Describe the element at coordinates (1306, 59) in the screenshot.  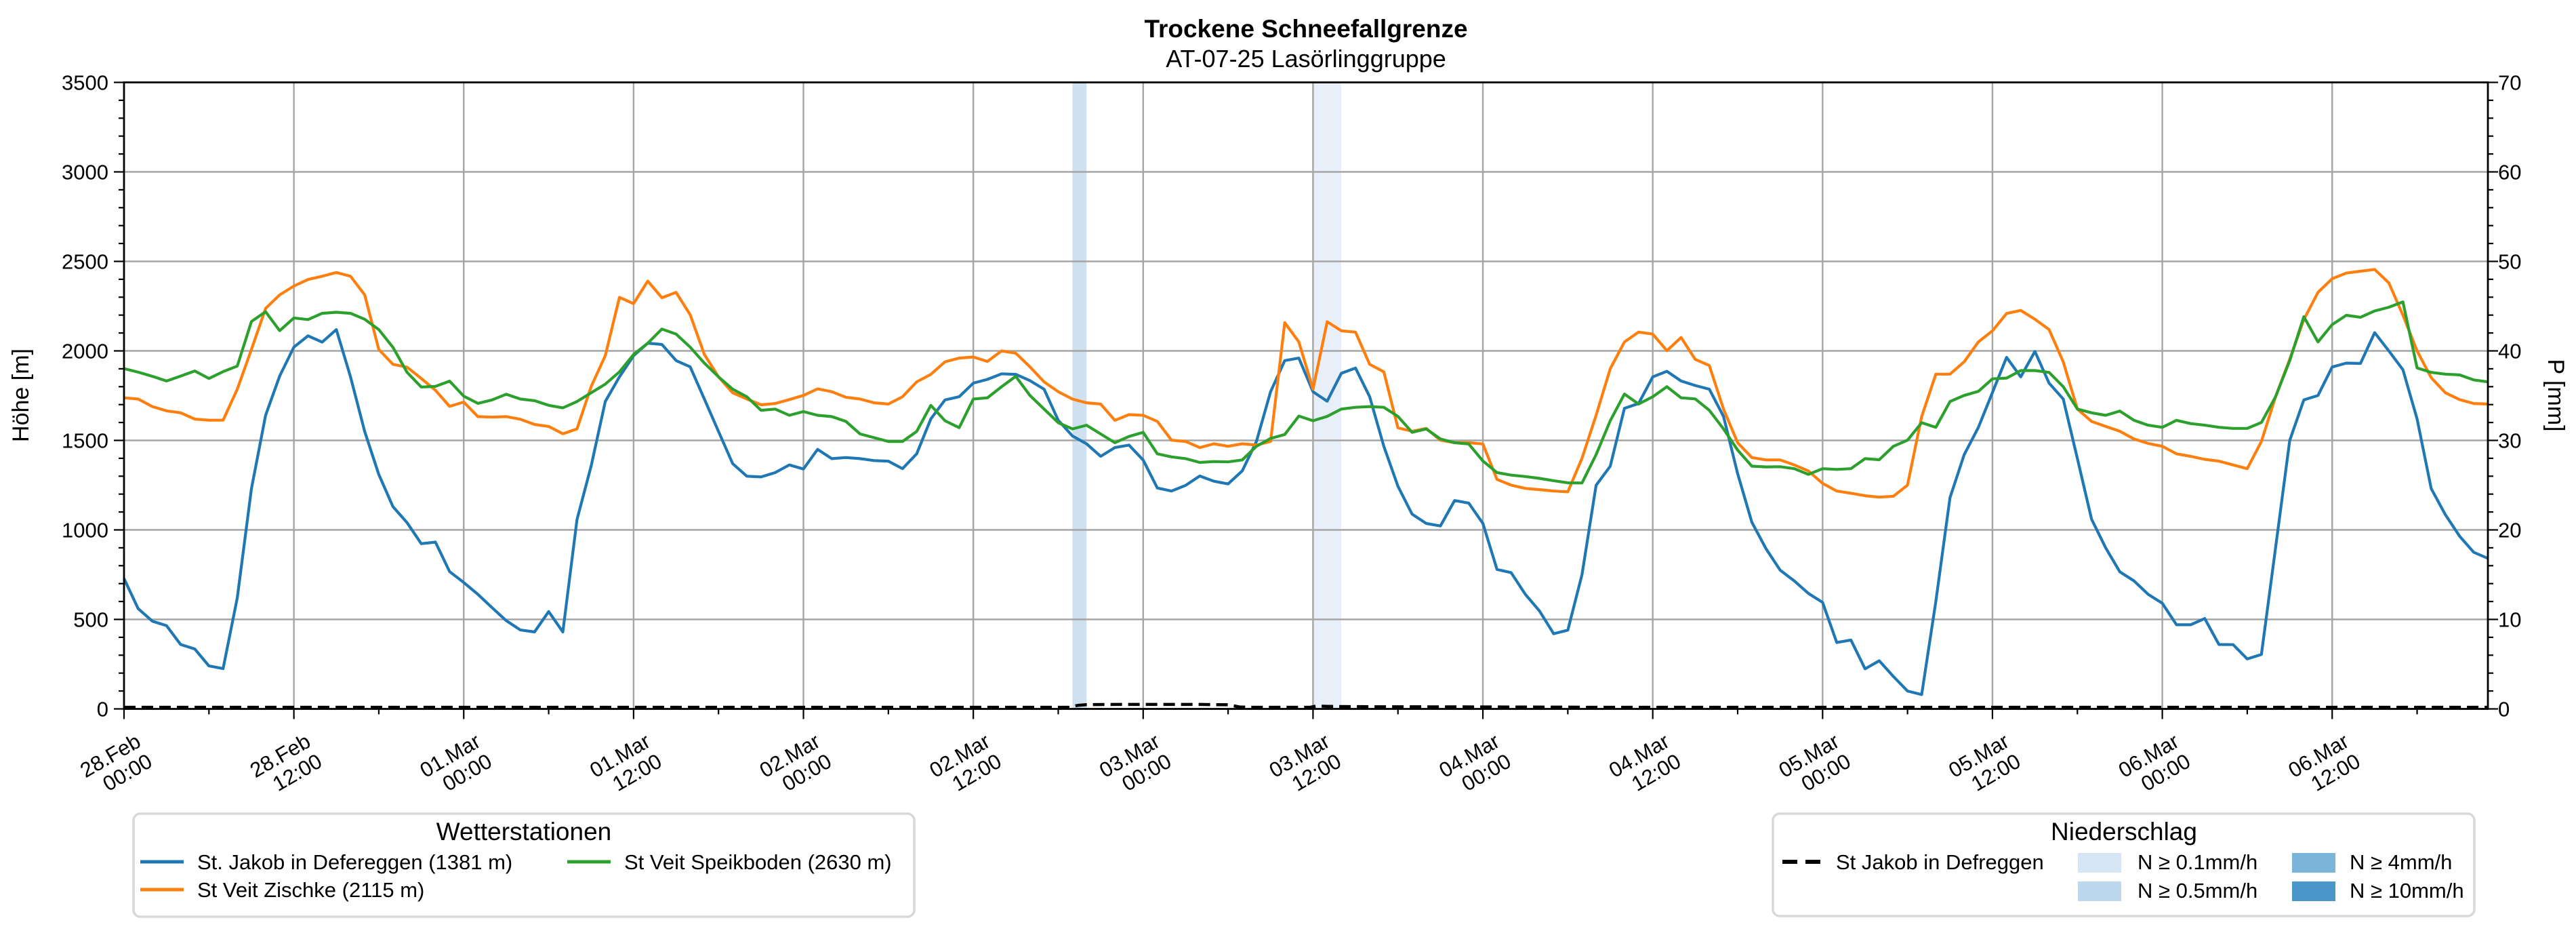
I see `svg-text: AT-07-25 Lasörlinggruppe` at that location.